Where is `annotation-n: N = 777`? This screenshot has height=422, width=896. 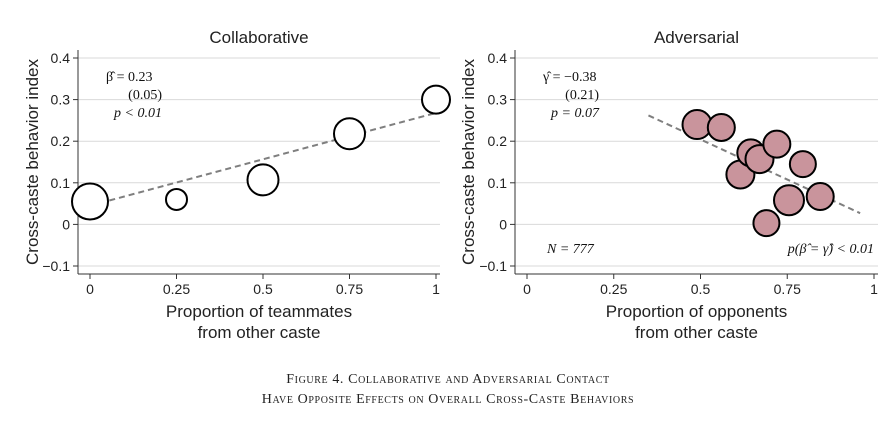
annotation-n: N = 777 is located at coordinates (570, 249).